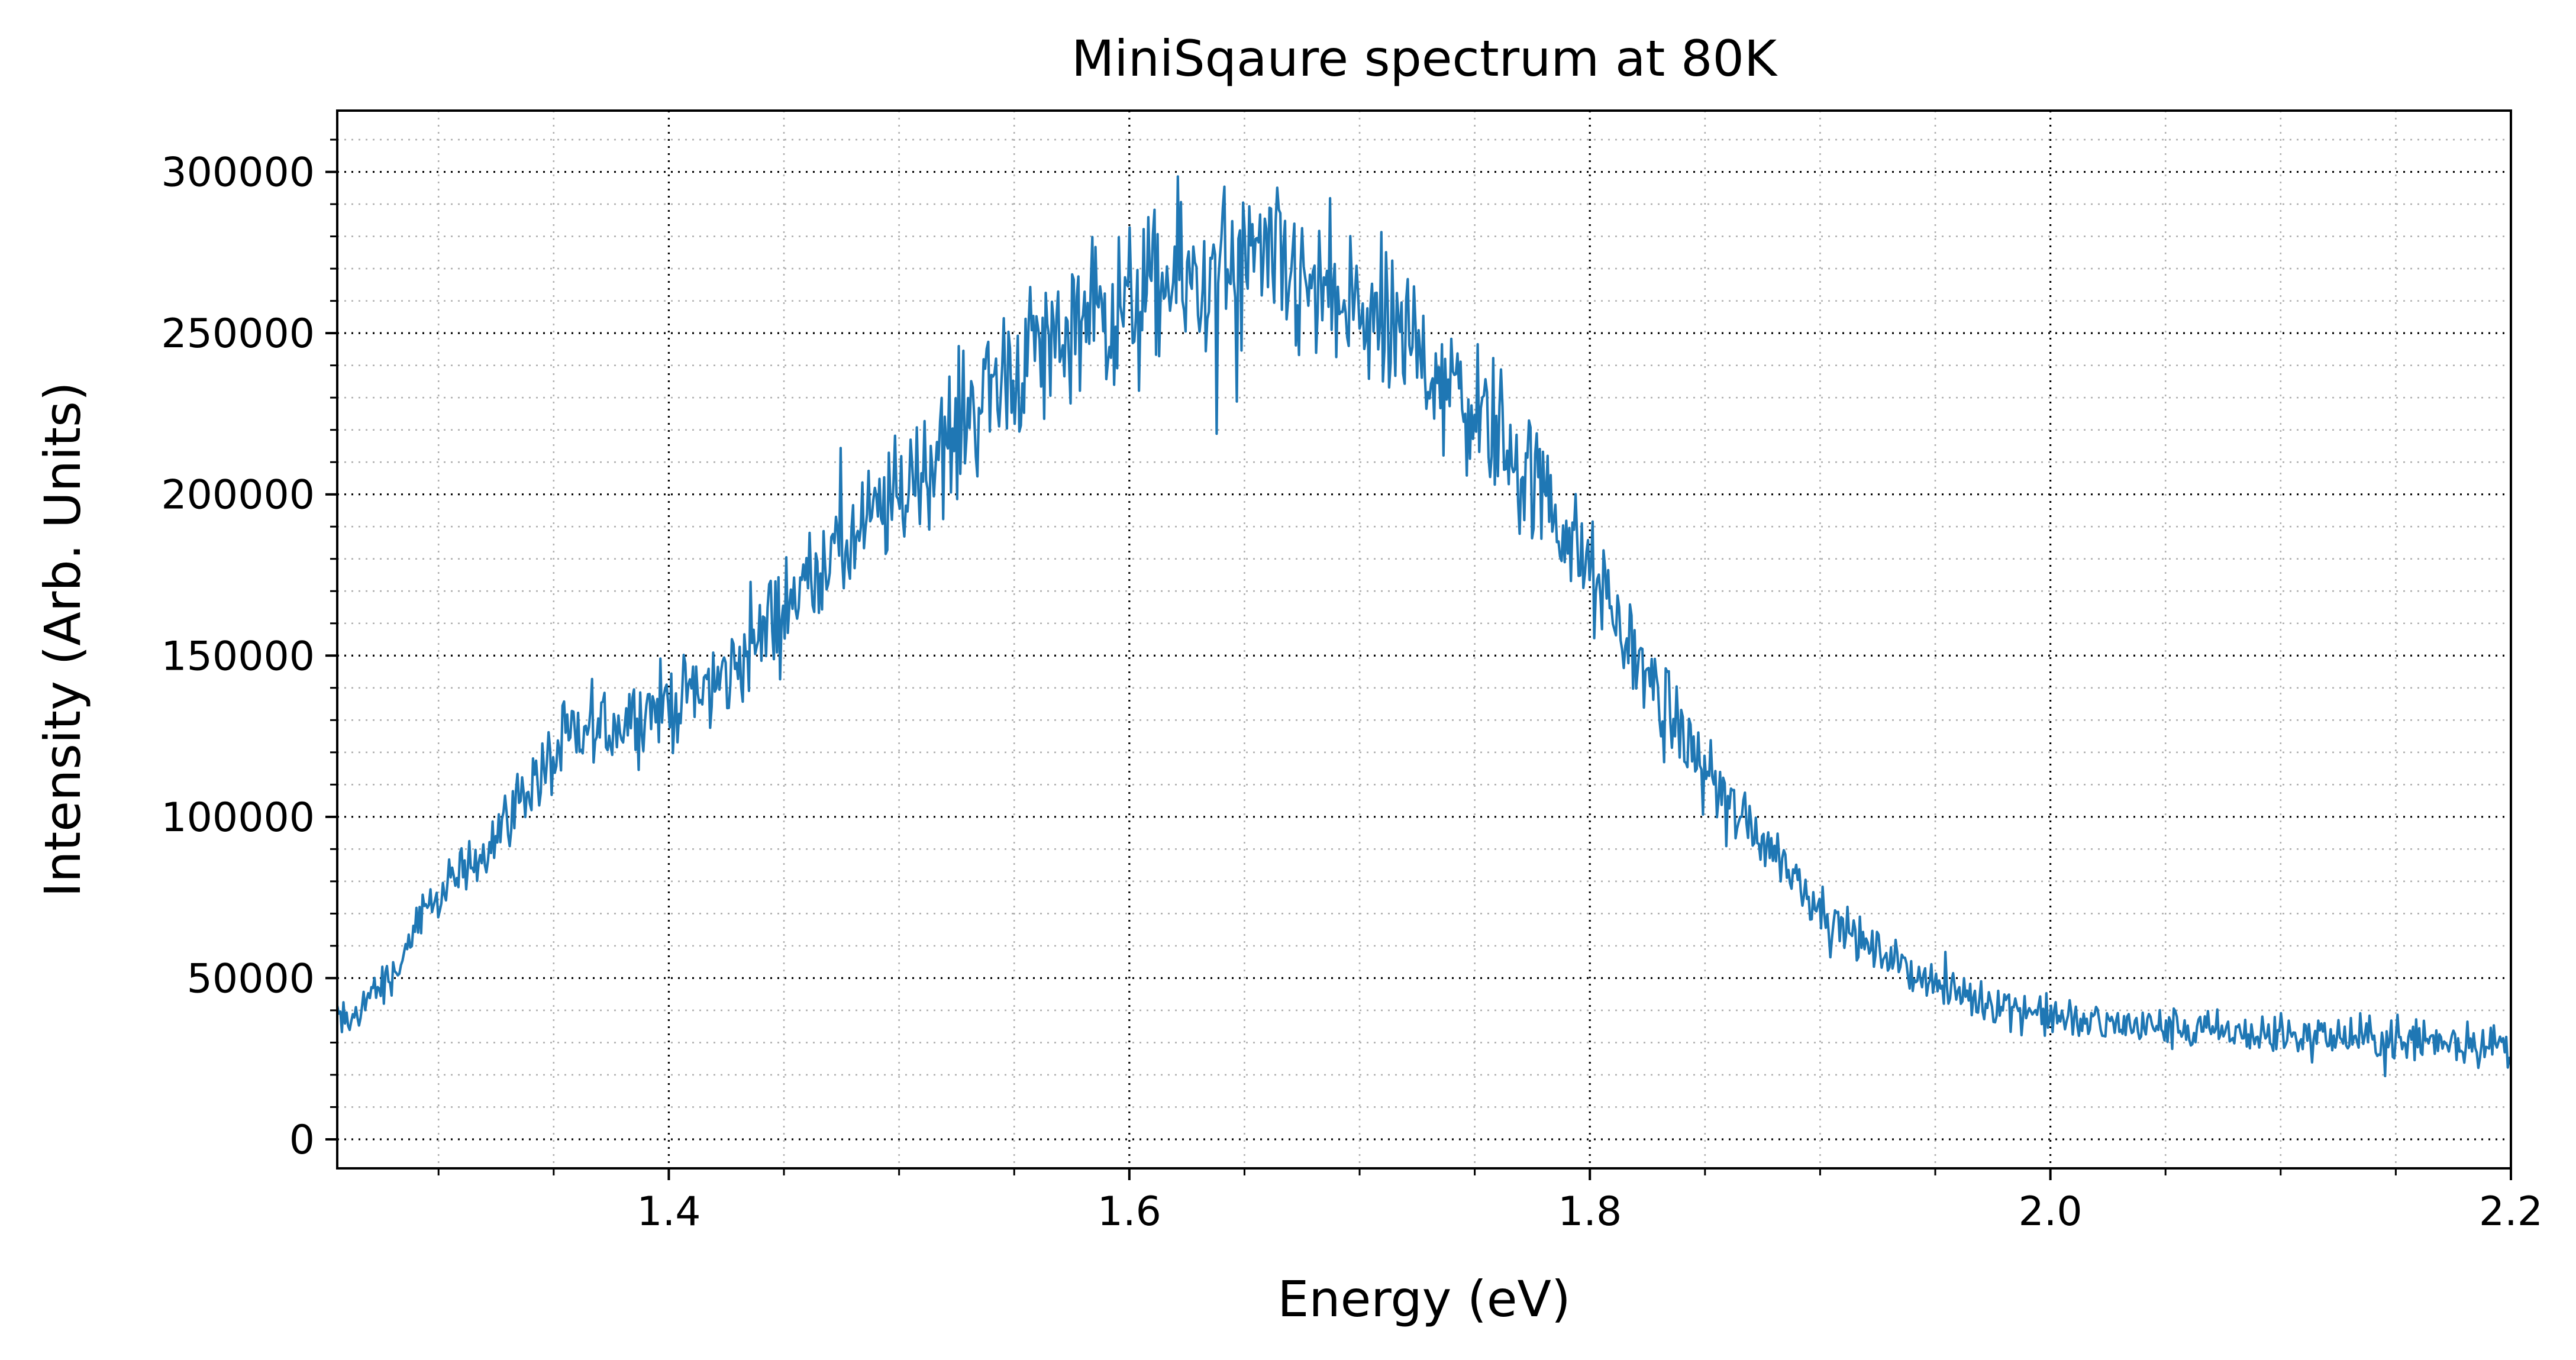 The height and width of the screenshot is (1360, 2576). What do you see at coordinates (238, 334) in the screenshot?
I see `y-tick-label: 250000` at bounding box center [238, 334].